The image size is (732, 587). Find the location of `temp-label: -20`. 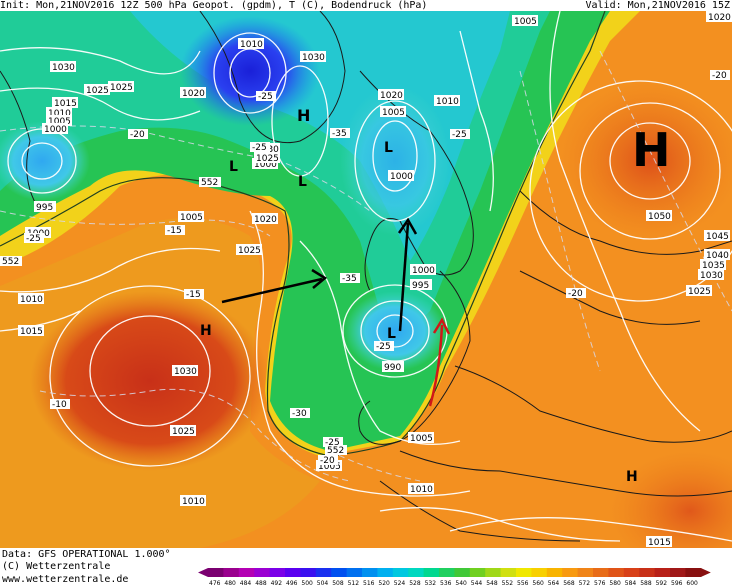

temp-label: -20 is located at coordinates (138, 134).